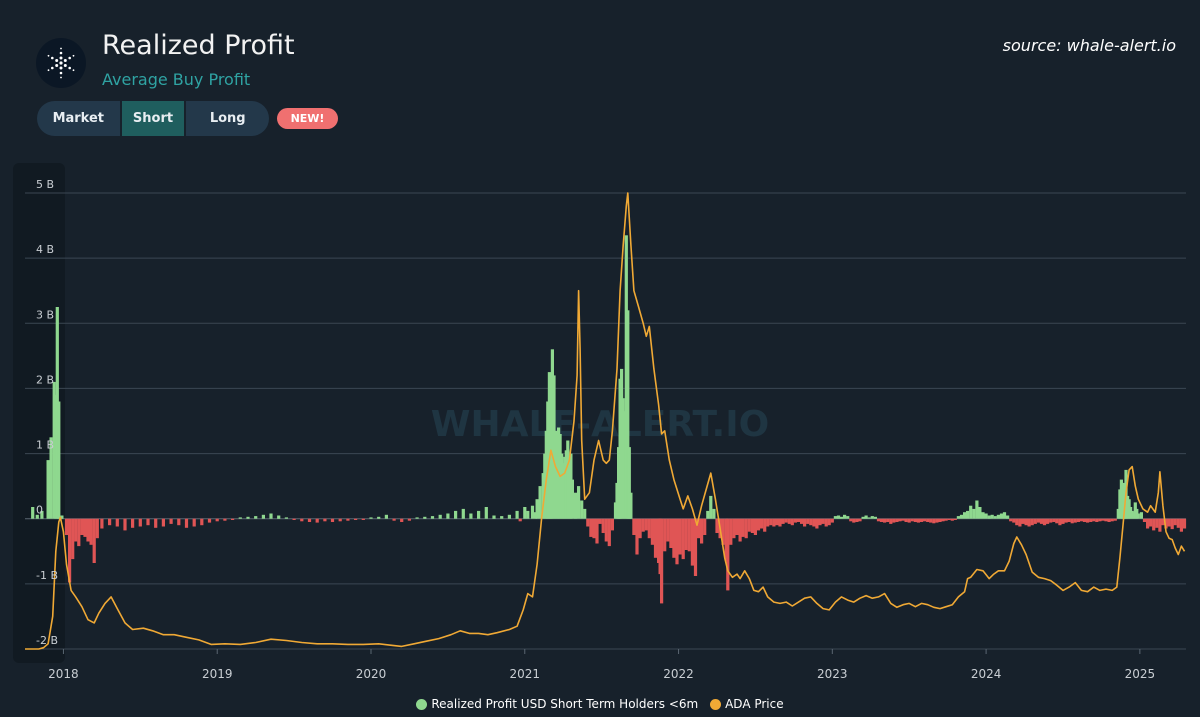  I want to click on range-highlight, so click(39, 413).